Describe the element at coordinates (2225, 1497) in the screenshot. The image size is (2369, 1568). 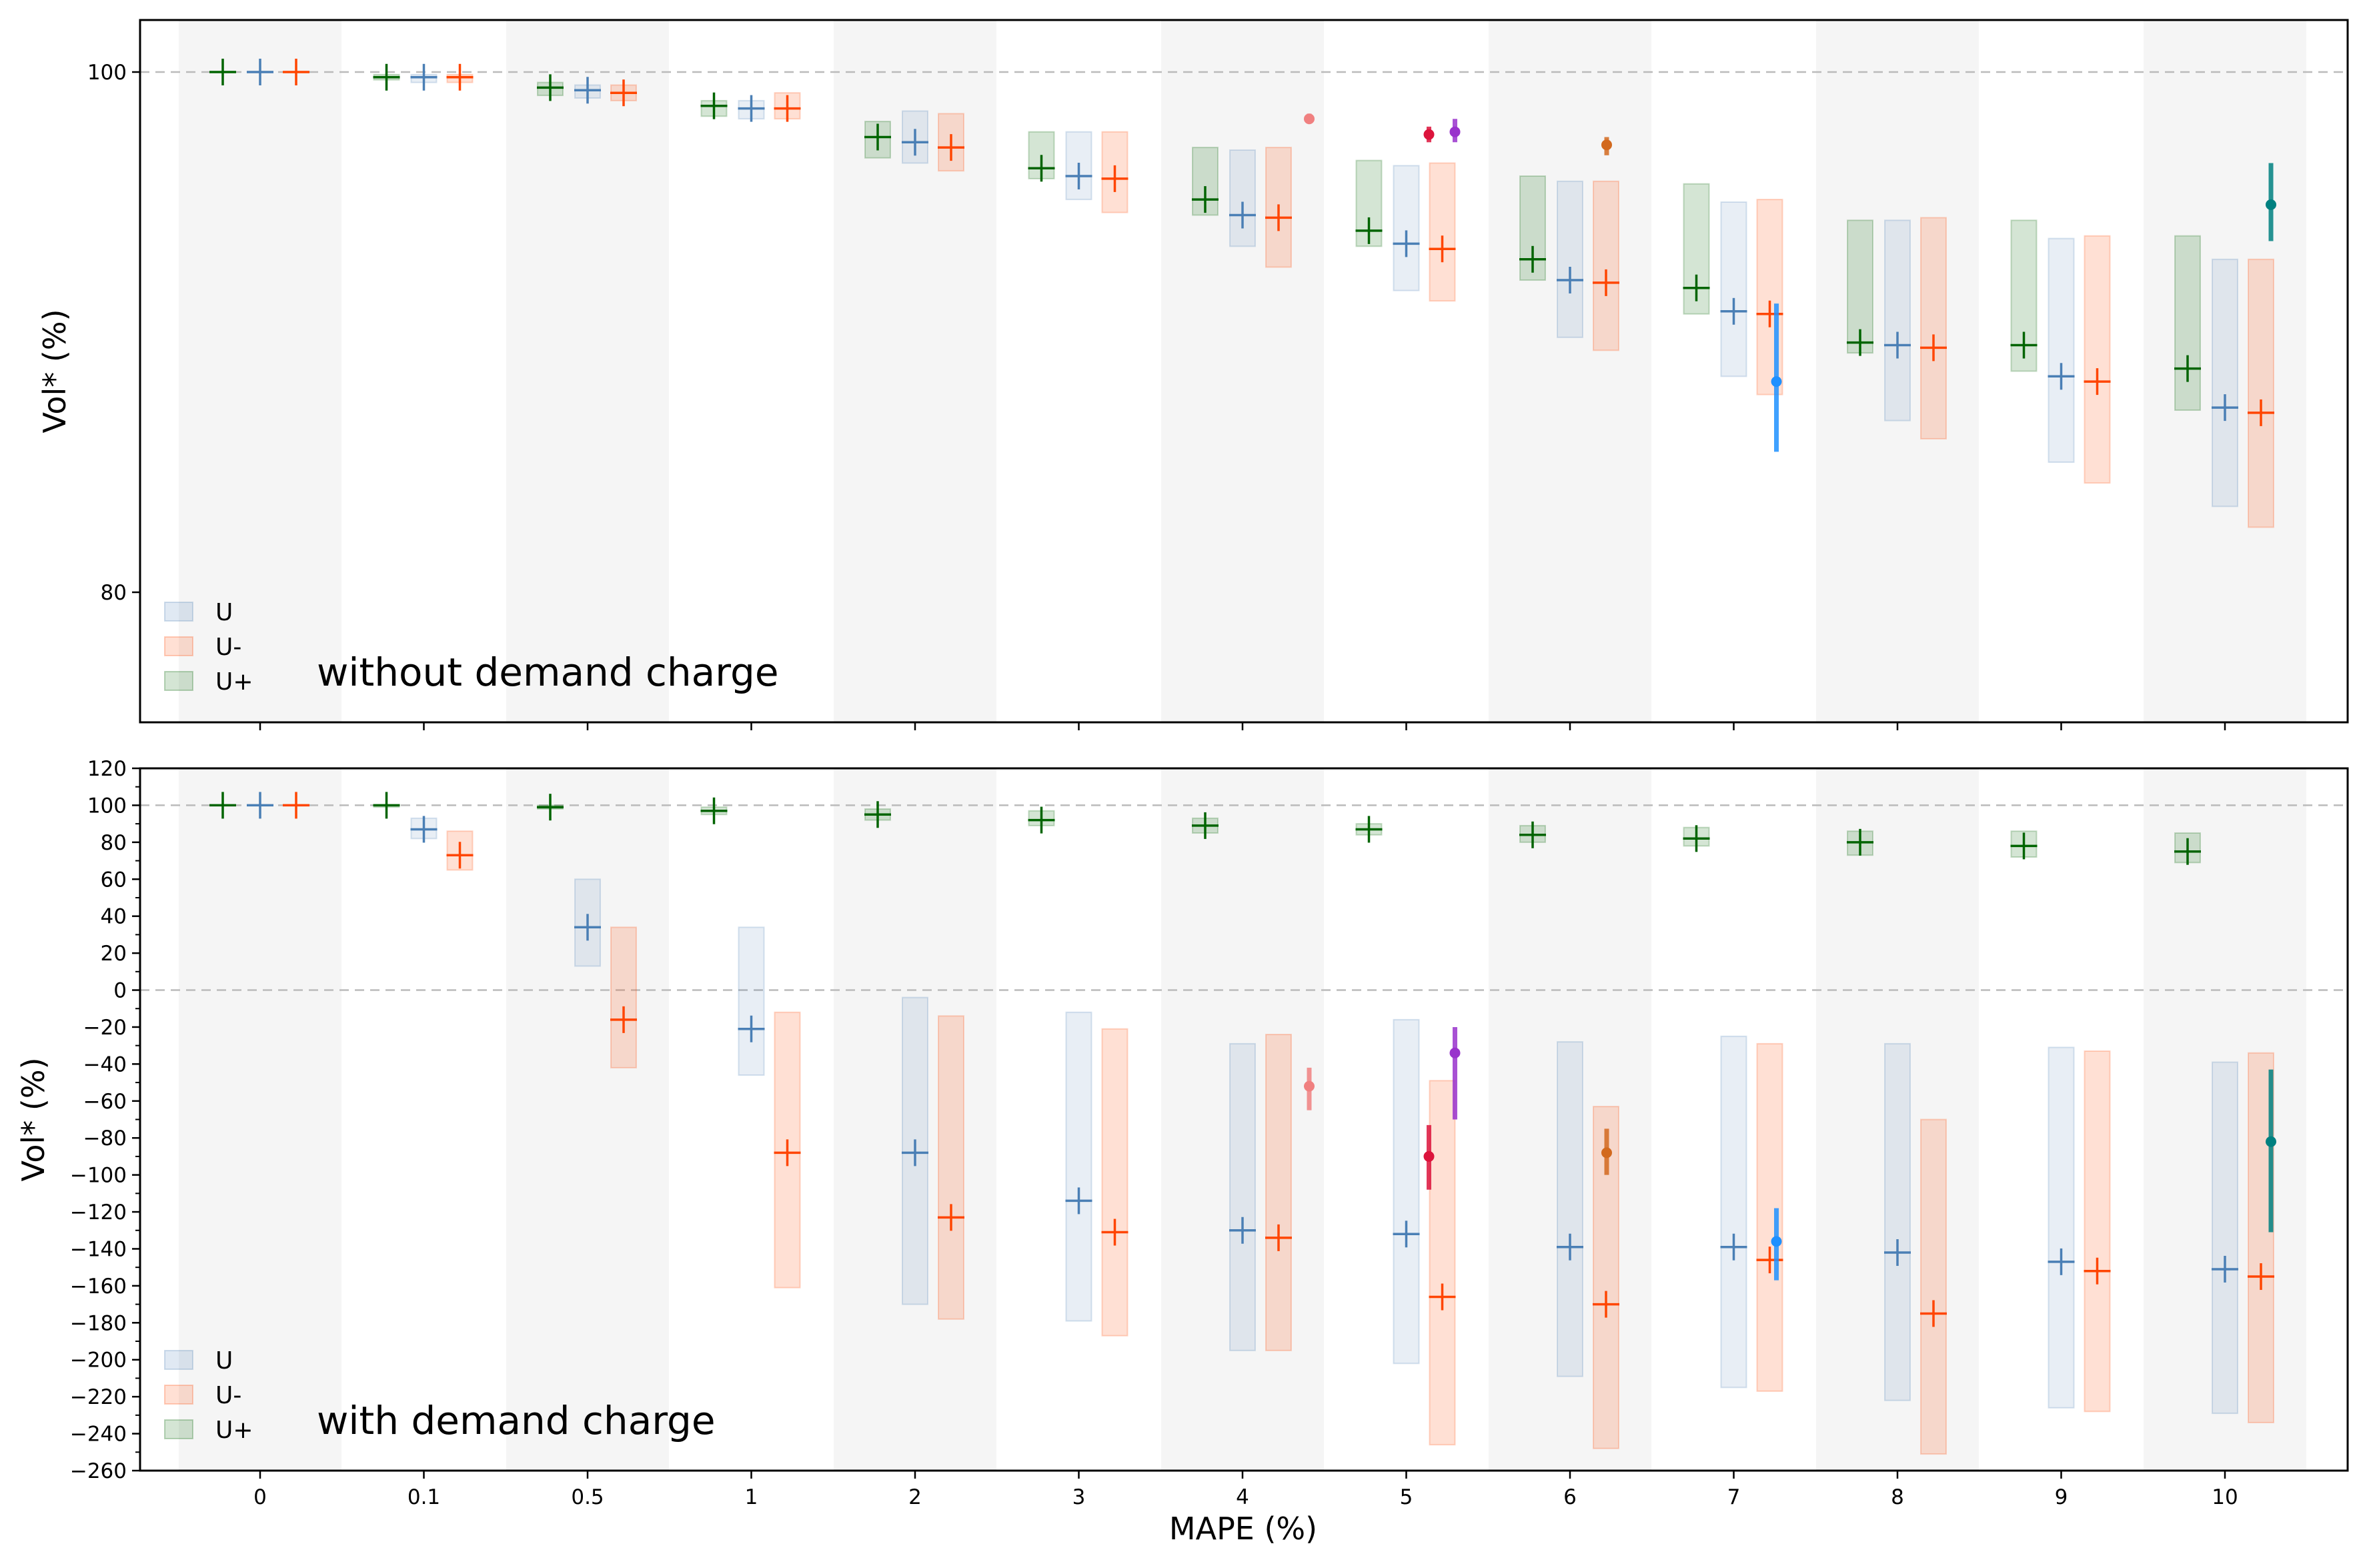
I see `x-tick-label: 10` at that location.